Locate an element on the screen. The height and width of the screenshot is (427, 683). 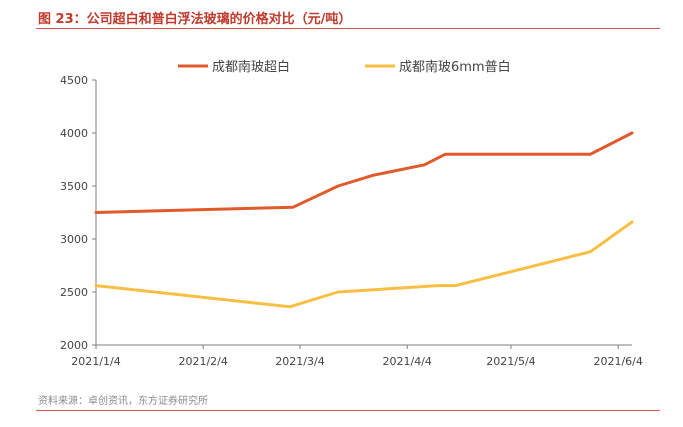
x-tick-label: 2021/2/4 is located at coordinates (202, 361).